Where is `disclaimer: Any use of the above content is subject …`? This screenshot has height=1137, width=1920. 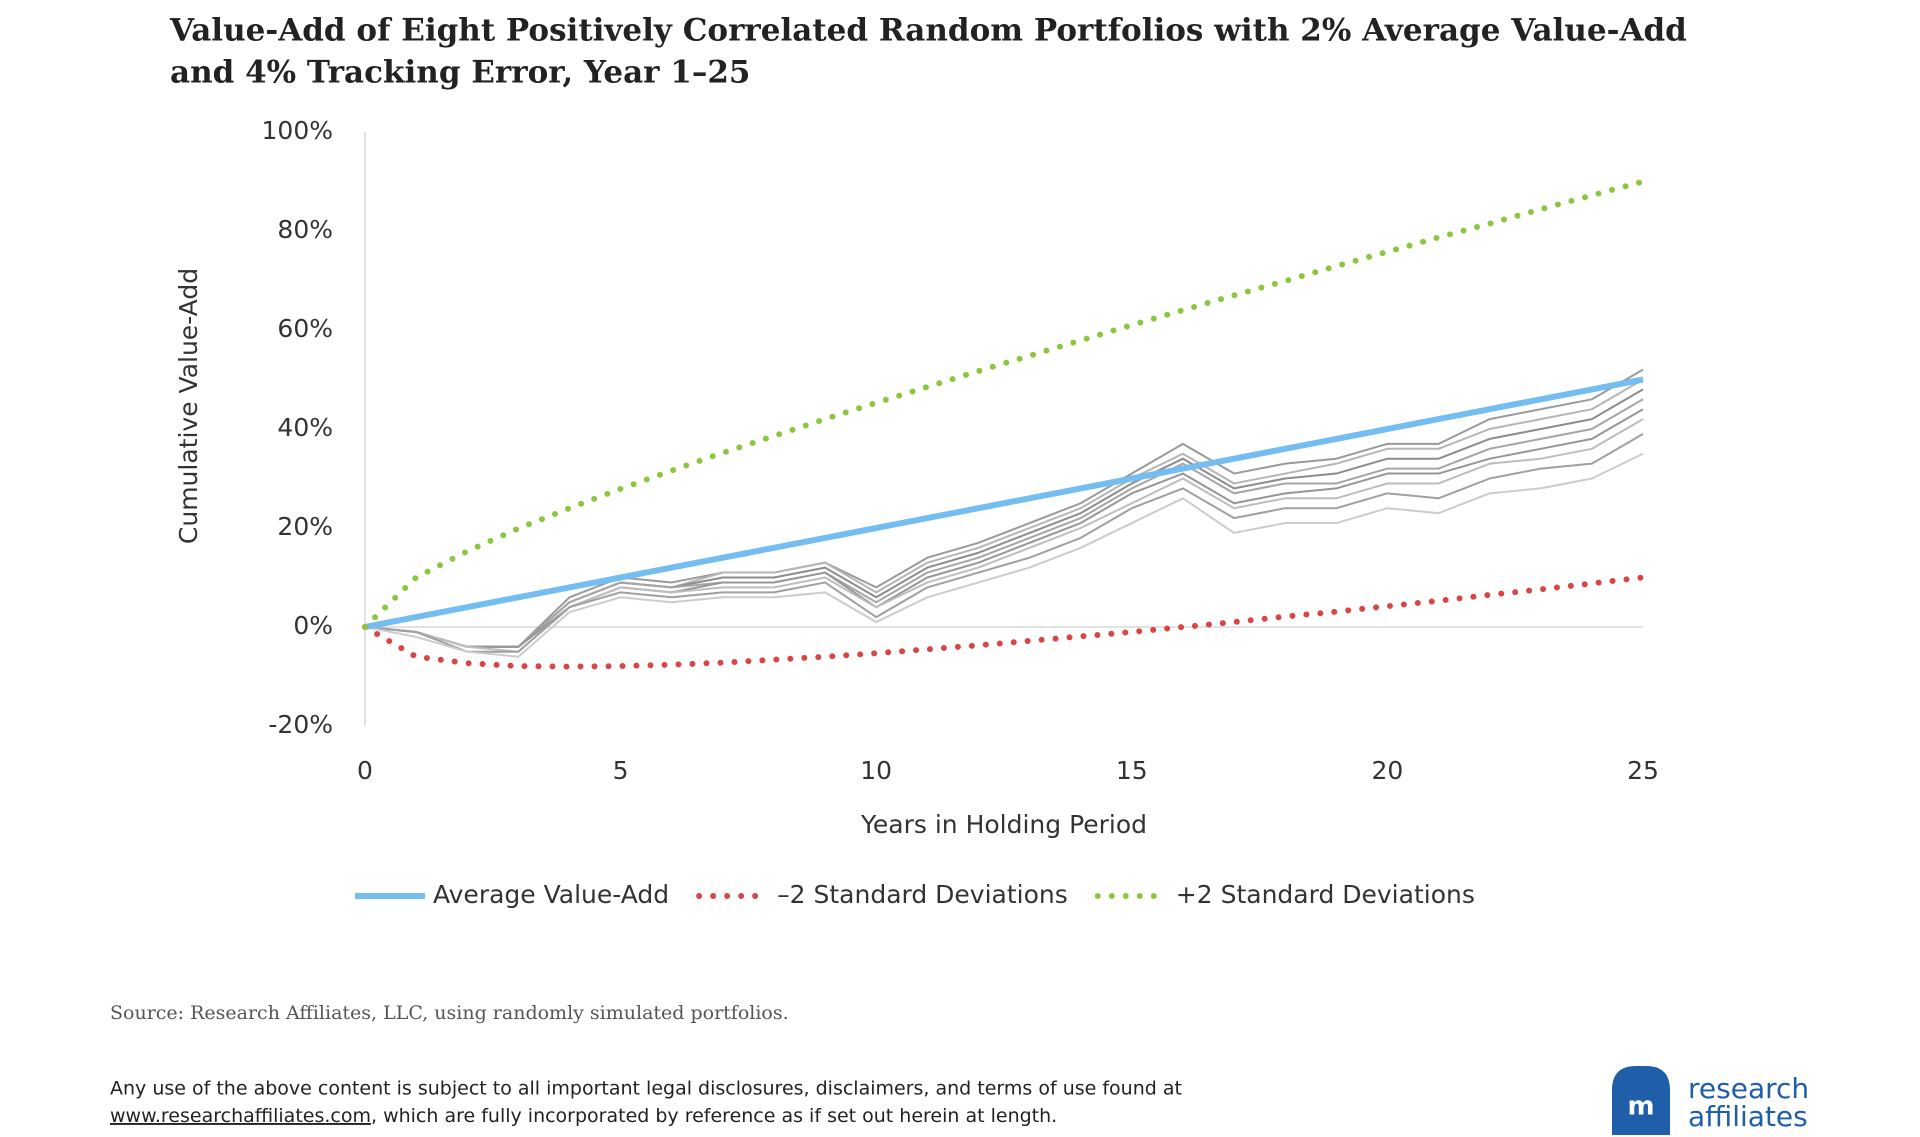
disclaimer: Any use of the above content is subject … is located at coordinates (646, 1089).